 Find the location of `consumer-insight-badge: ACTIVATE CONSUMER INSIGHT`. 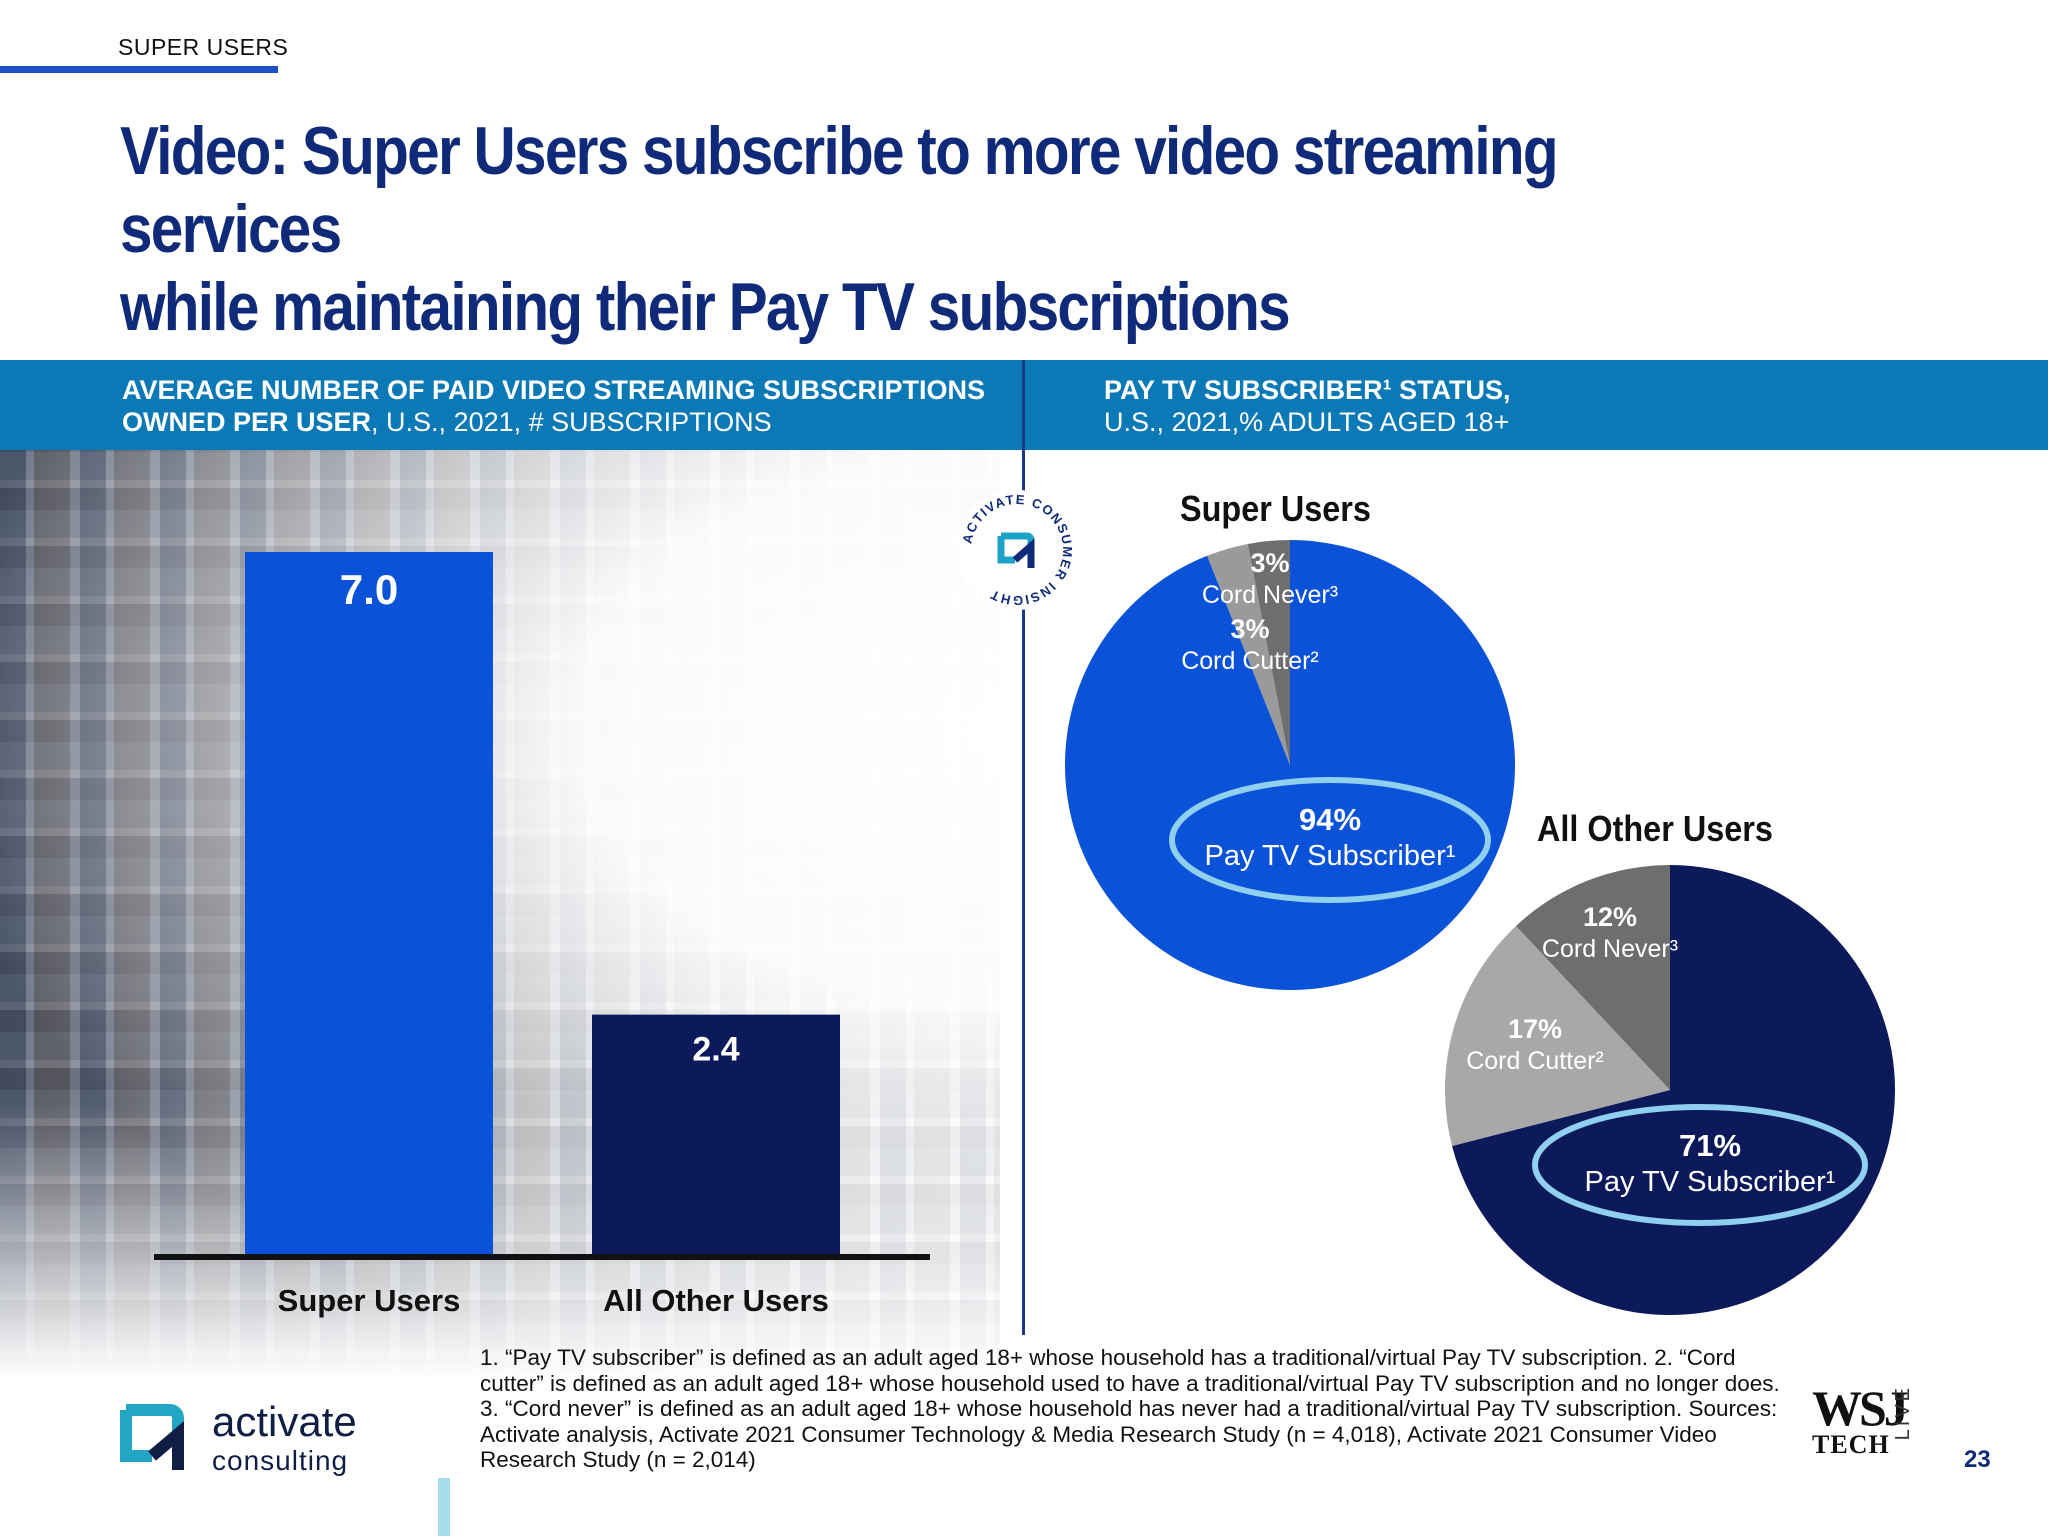

consumer-insight-badge: ACTIVATE CONSUMER INSIGHT is located at coordinates (1017, 550).